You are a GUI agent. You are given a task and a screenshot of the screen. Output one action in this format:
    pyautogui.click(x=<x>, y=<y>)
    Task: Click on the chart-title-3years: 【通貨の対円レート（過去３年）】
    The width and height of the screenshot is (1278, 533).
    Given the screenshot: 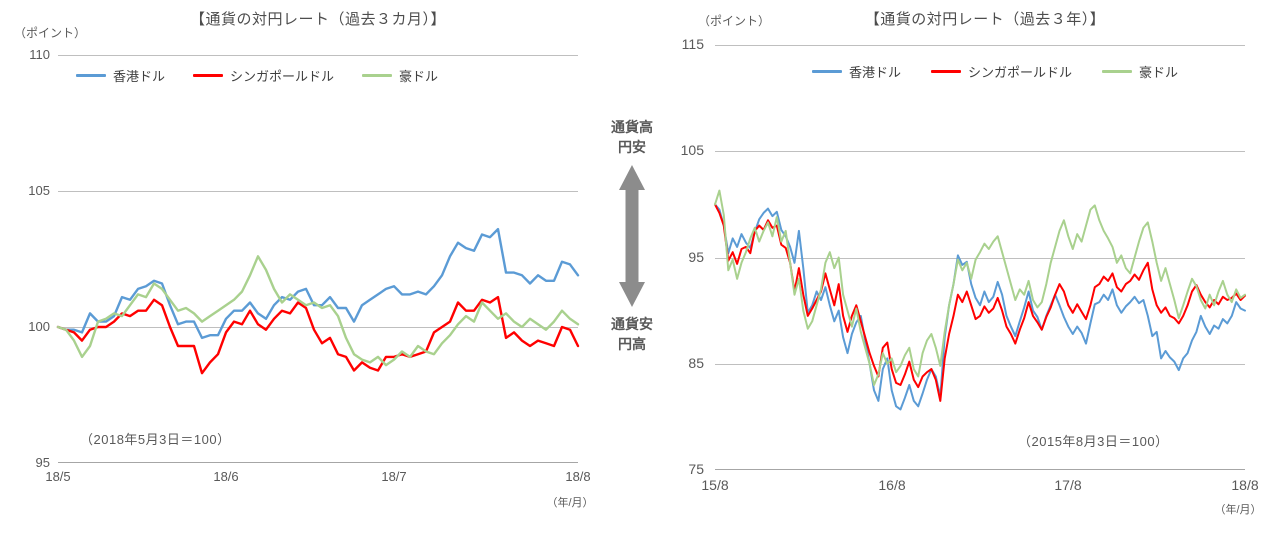 What is the action you would take?
    pyautogui.click(x=985, y=19)
    